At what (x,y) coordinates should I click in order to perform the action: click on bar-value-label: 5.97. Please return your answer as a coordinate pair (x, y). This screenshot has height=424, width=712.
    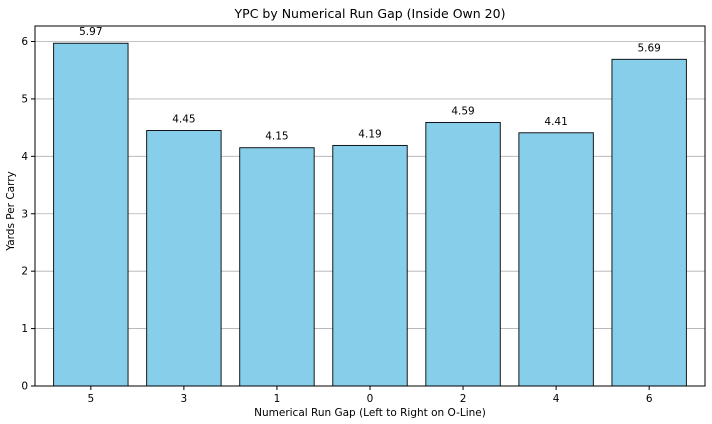
    Looking at the image, I should click on (90, 32).